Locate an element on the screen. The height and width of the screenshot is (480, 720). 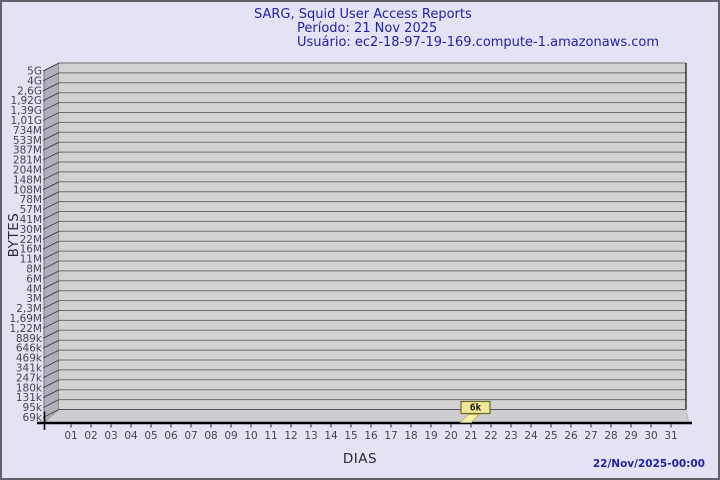
x-tick-label: 29 is located at coordinates (630, 436).